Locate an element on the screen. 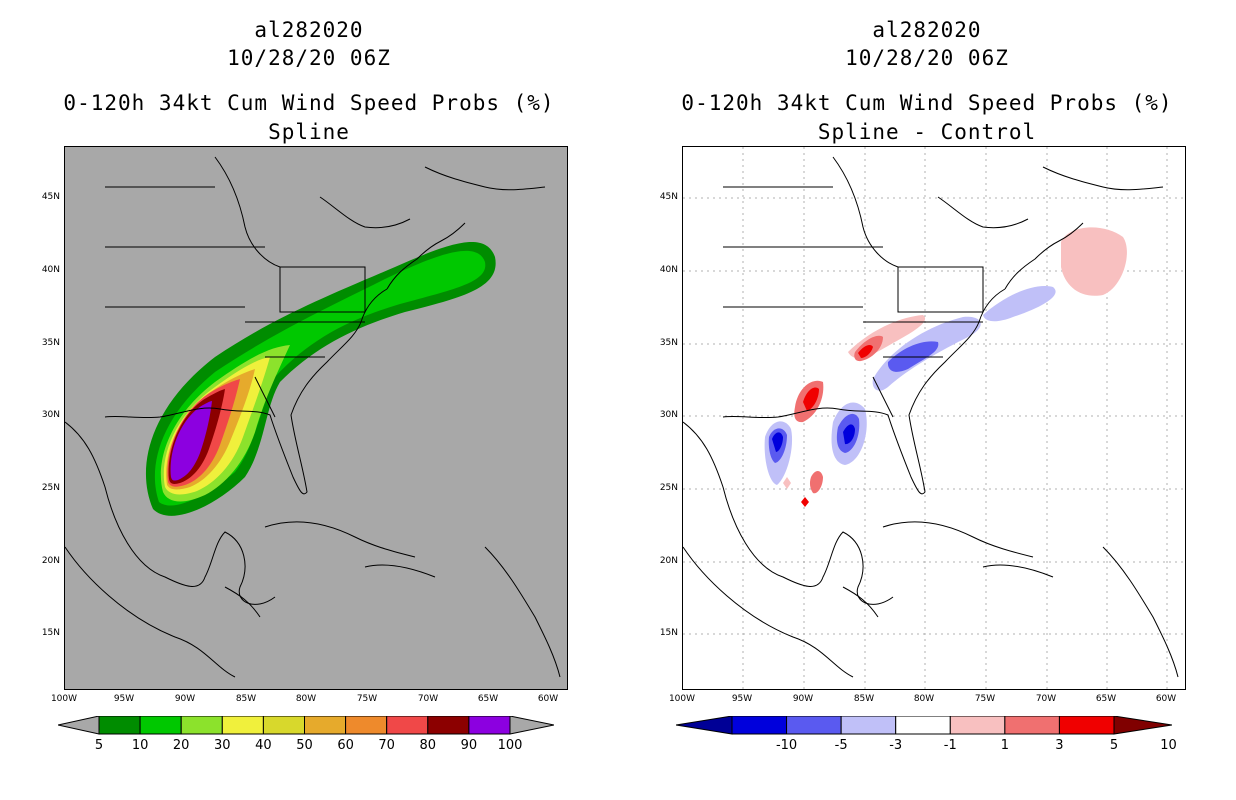 This screenshot has width=1236, height=800. colorbar-label: -5 is located at coordinates (841, 745).